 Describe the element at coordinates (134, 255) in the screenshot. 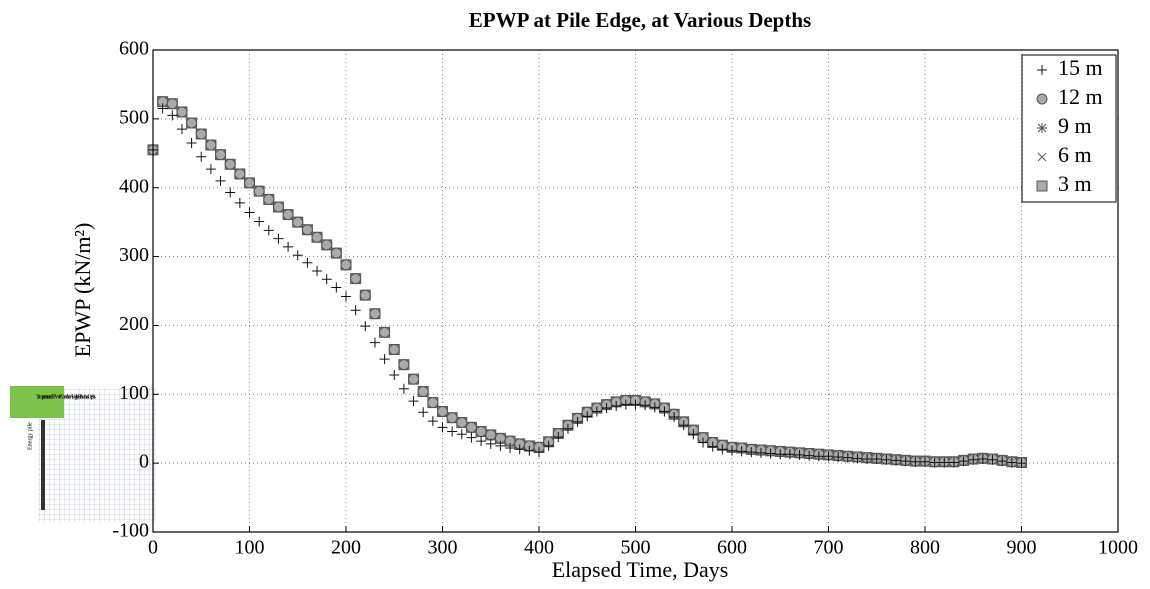

I see `y-tick-label: 300` at that location.